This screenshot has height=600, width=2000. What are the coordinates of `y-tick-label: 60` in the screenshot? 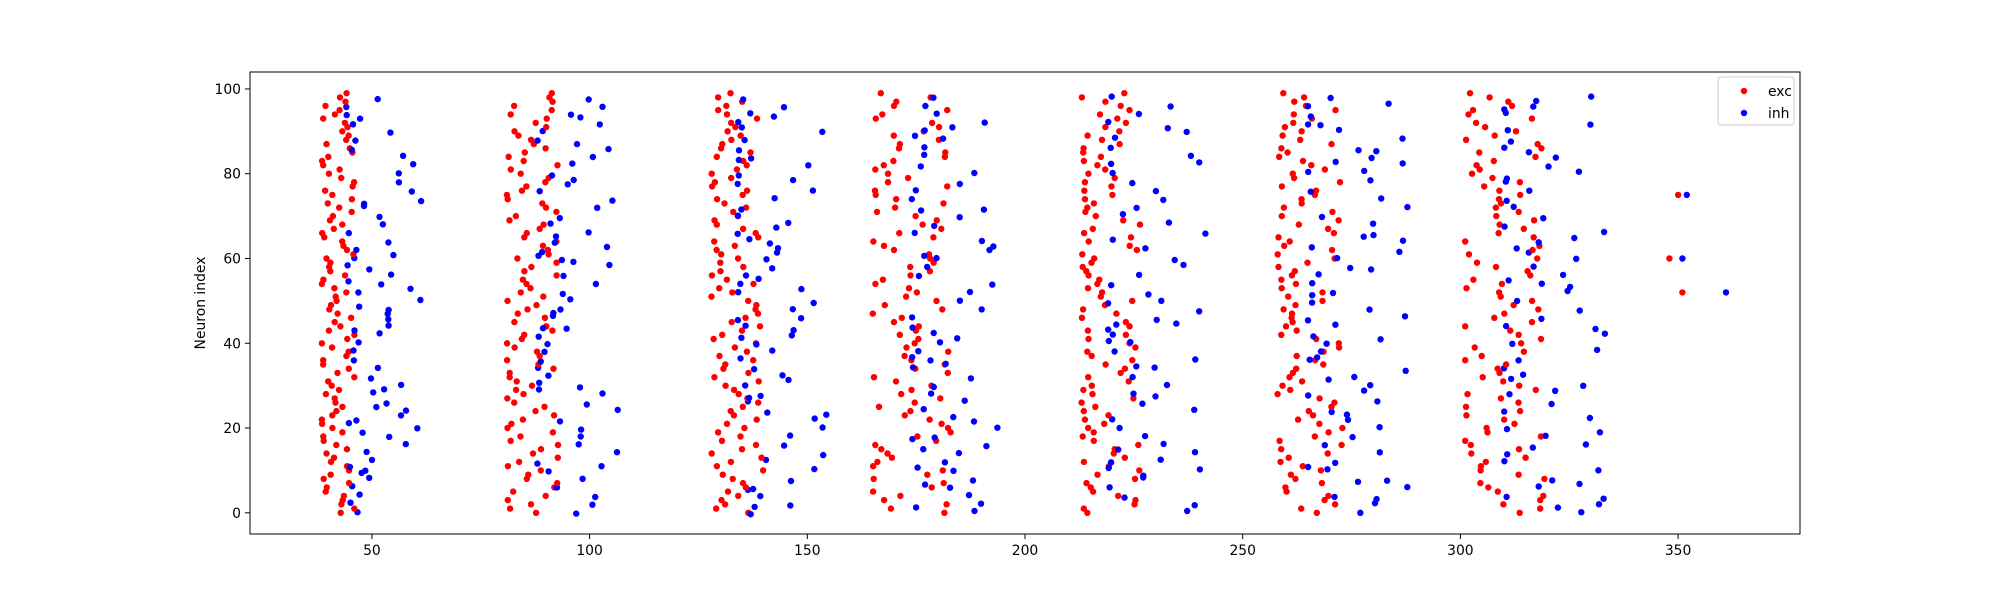 It's located at (232, 259).